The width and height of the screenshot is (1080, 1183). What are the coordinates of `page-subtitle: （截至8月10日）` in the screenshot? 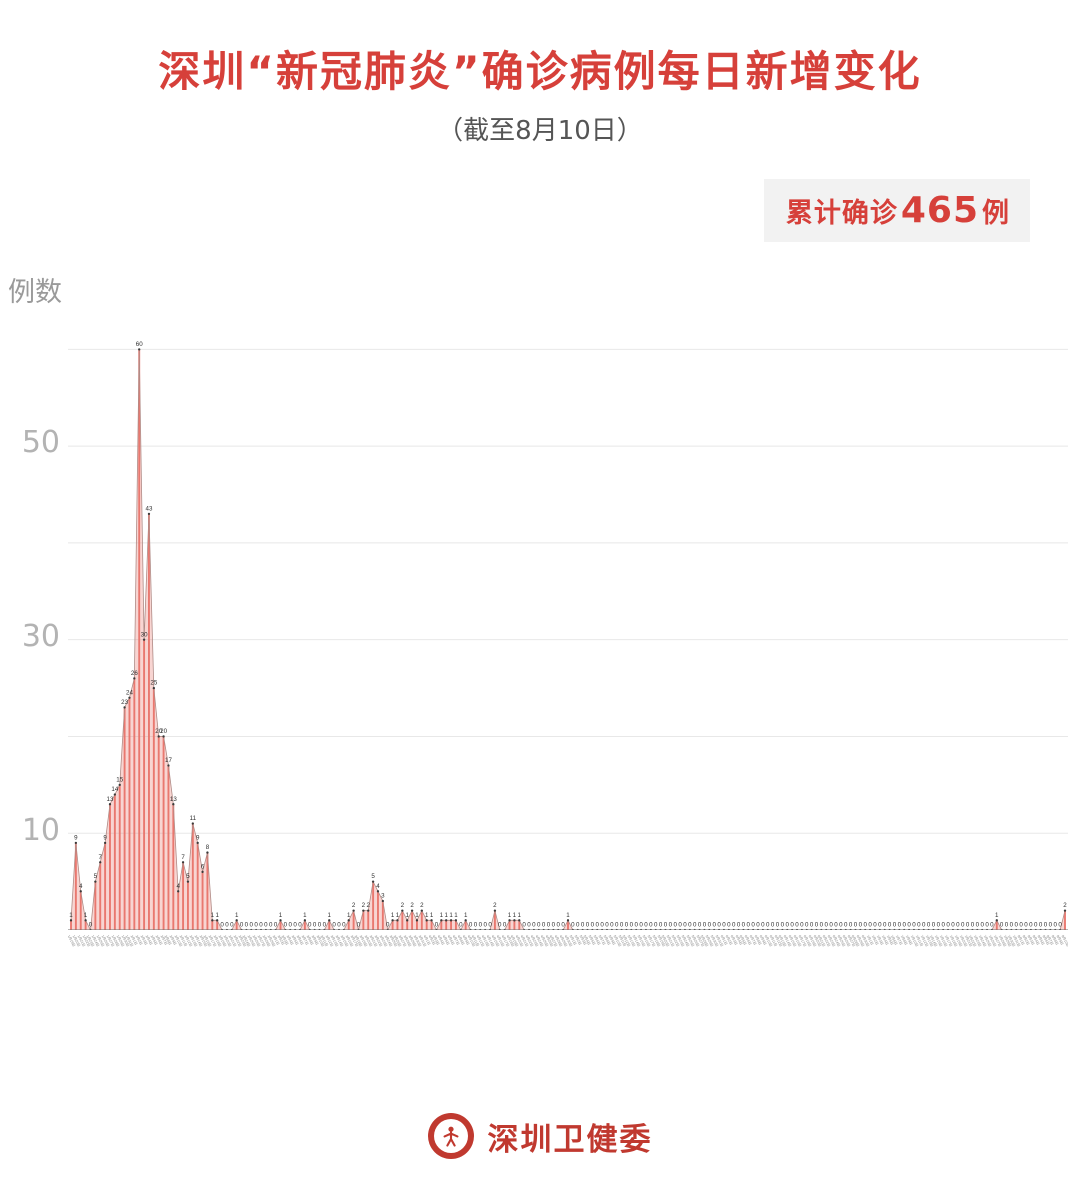 It's located at (540, 131).